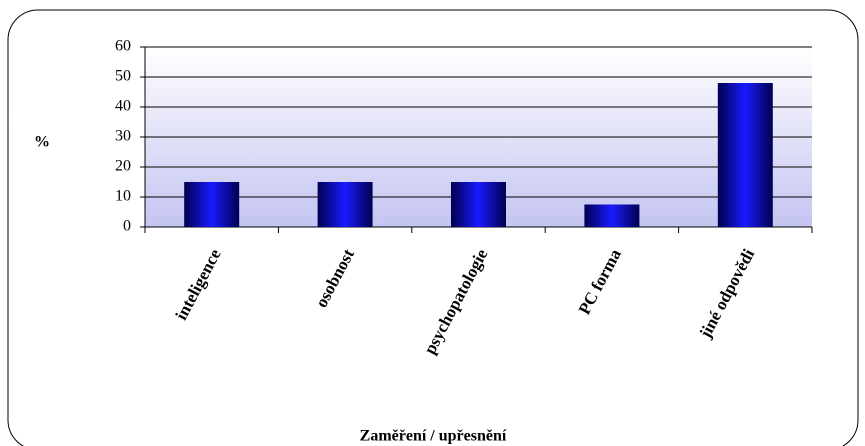 The image size is (865, 446). I want to click on y-axis-label: %, so click(42, 142).